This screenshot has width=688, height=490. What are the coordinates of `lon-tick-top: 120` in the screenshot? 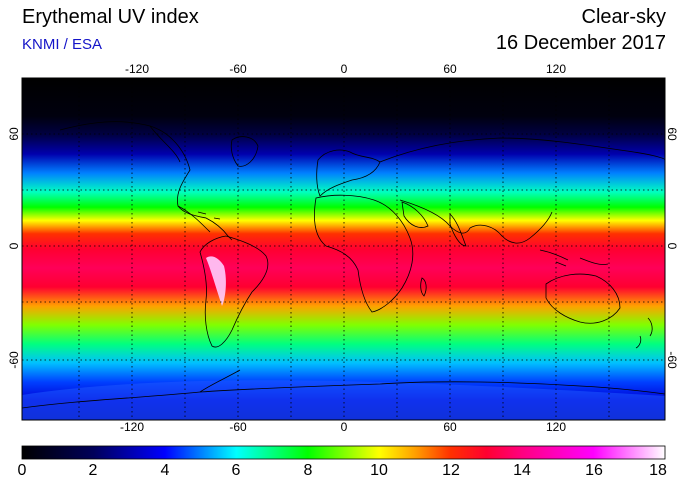 It's located at (556, 69).